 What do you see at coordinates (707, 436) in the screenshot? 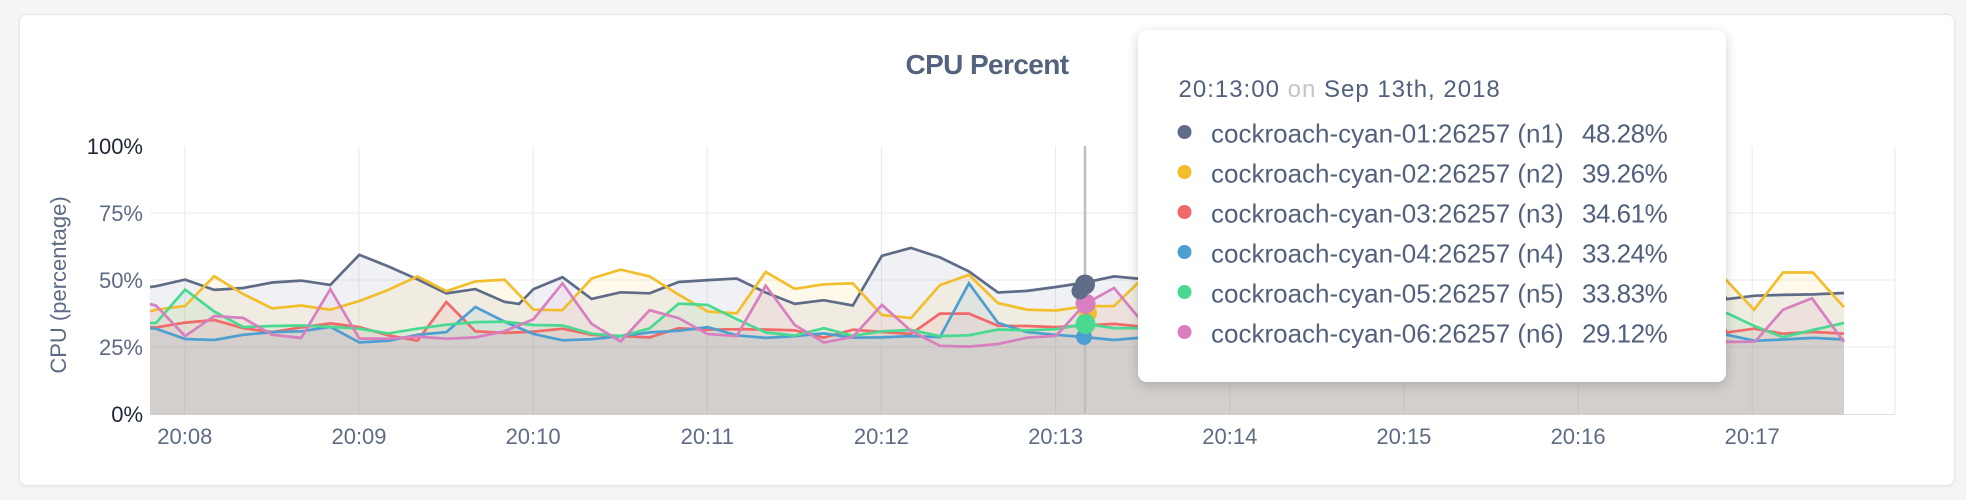
I see `svg-text: 20:11` at bounding box center [707, 436].